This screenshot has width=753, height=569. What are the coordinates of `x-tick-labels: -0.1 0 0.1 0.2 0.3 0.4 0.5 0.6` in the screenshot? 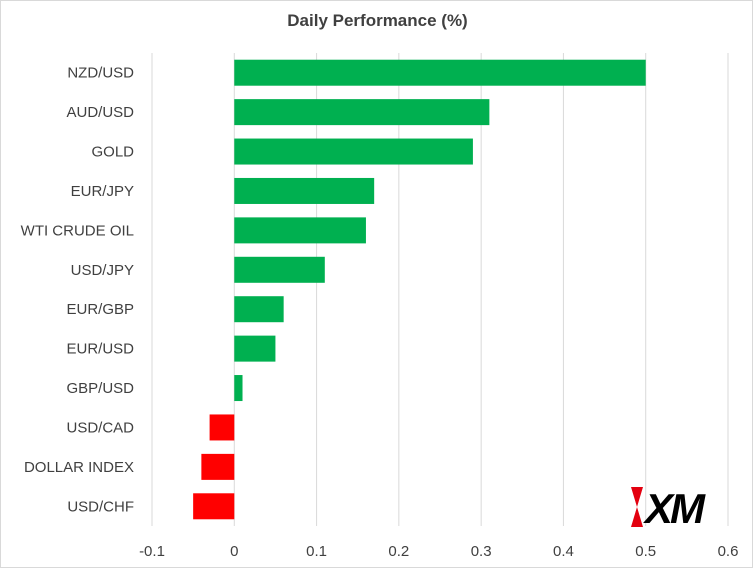 It's located at (438, 551).